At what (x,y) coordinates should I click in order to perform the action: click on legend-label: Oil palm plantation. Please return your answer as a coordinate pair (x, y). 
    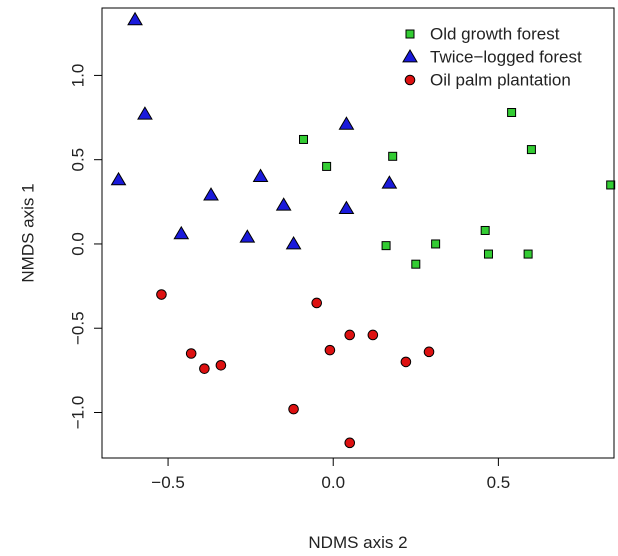
    Looking at the image, I should click on (500, 80).